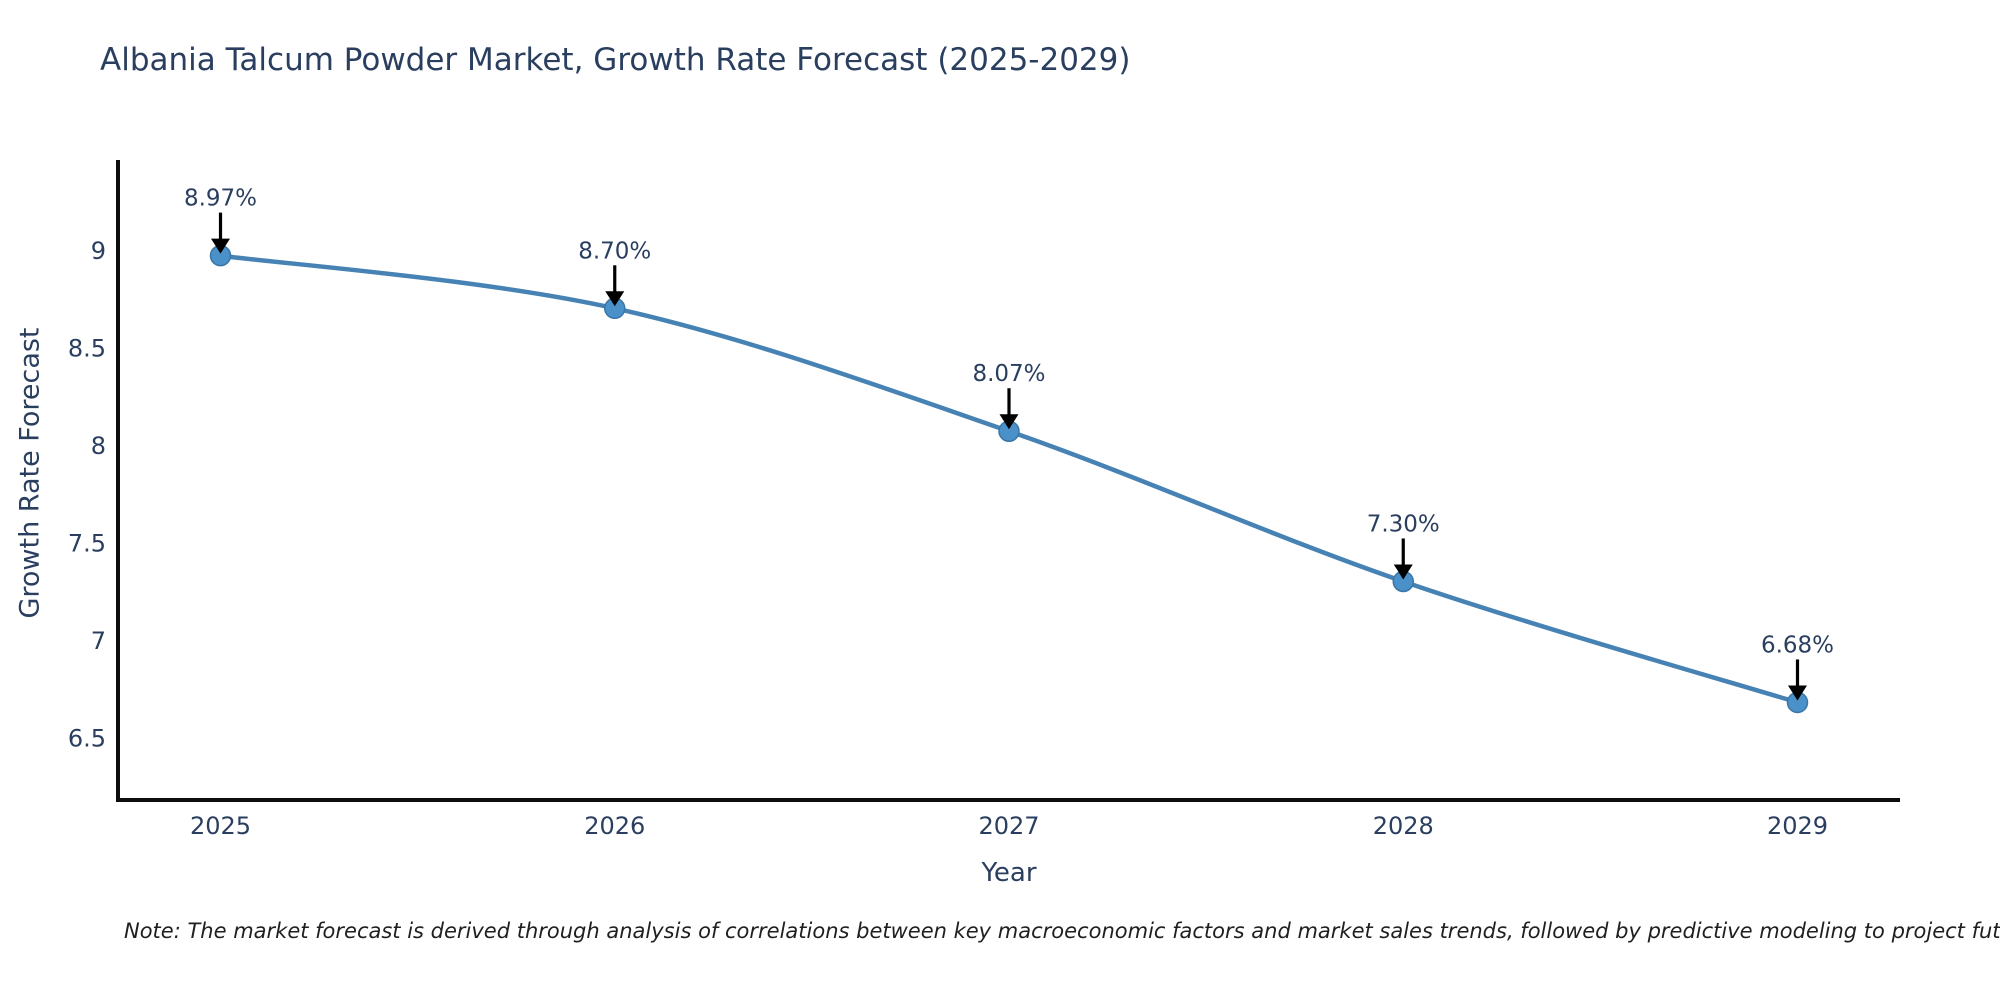  I want to click on x-axis-title: Year, so click(1009, 873).